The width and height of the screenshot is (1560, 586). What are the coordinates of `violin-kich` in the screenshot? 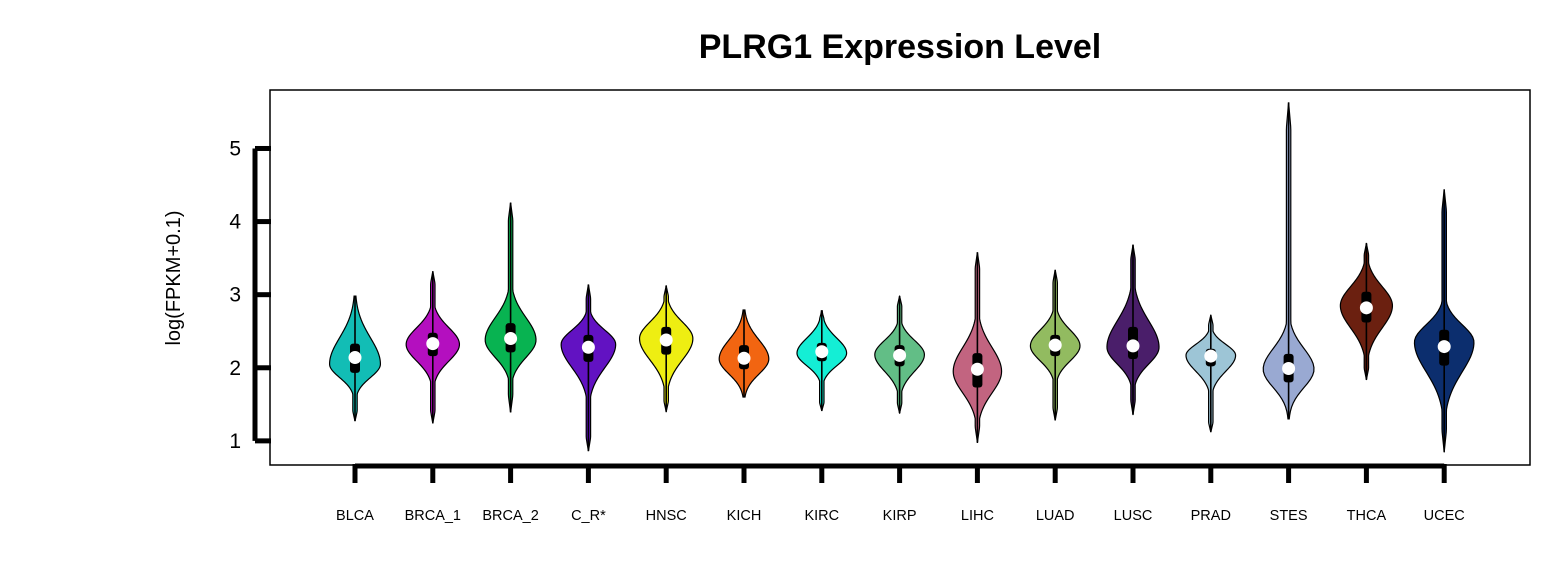 It's located at (744, 353).